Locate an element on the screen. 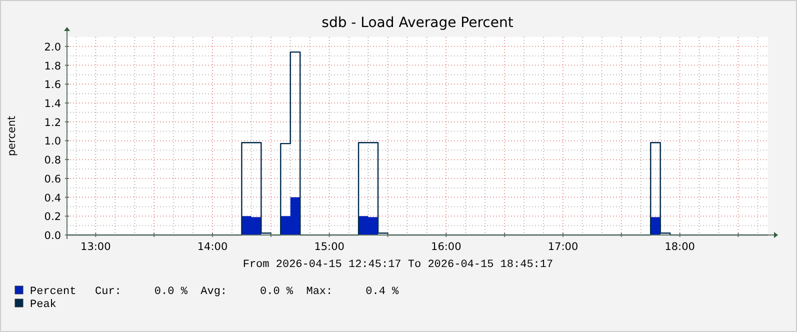 The image size is (797, 332). x-tick-label: 16:00 is located at coordinates (446, 247).